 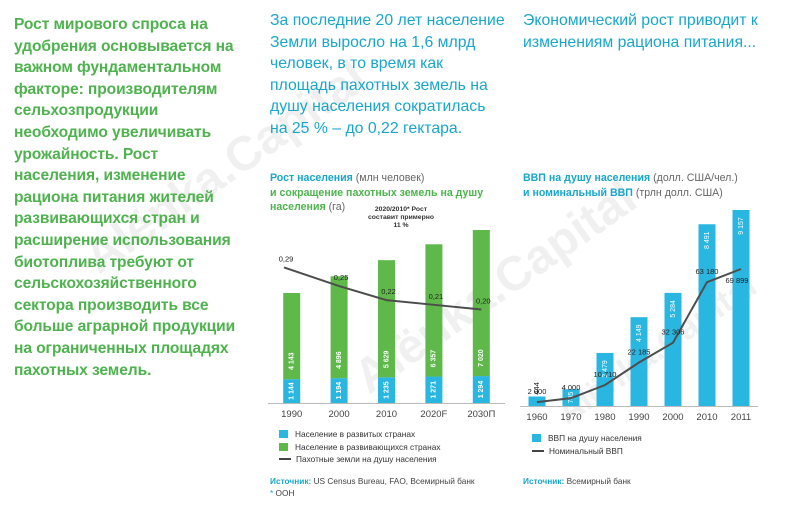 I want to click on legend-item: Население в развивающихся странах, so click(x=360, y=447).